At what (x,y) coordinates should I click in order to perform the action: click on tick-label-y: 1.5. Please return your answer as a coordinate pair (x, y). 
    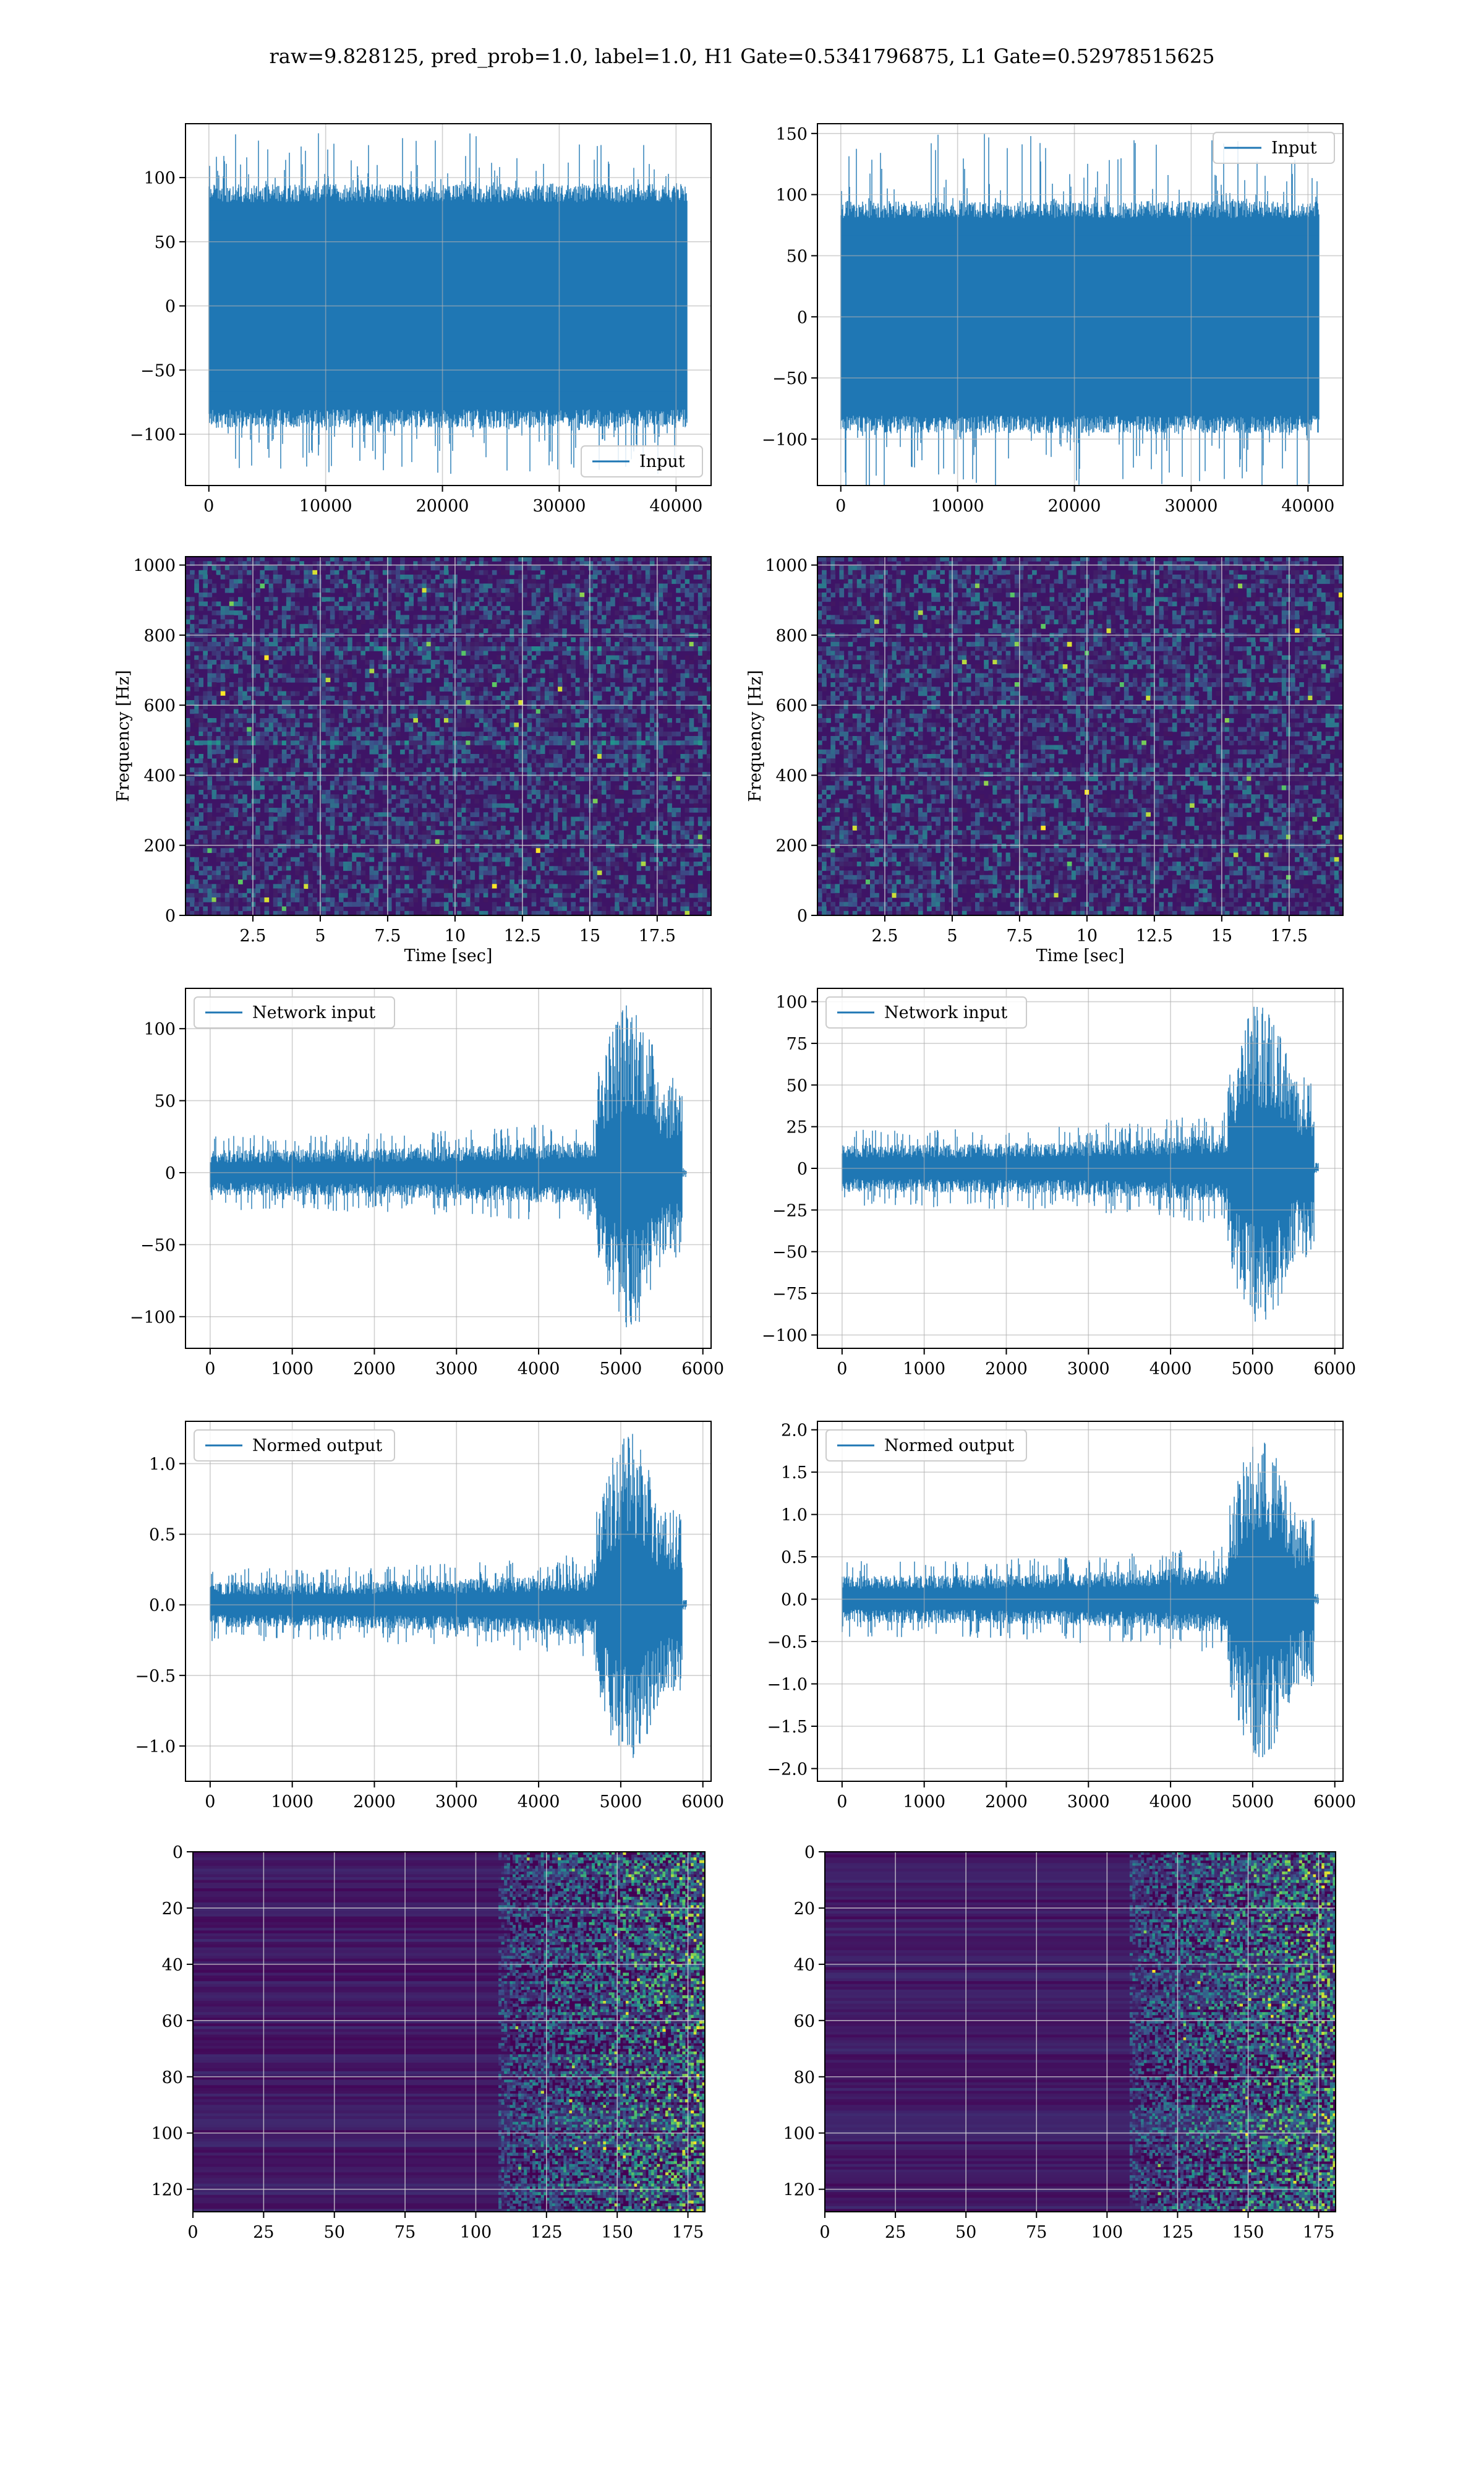
    Looking at the image, I should click on (794, 1473).